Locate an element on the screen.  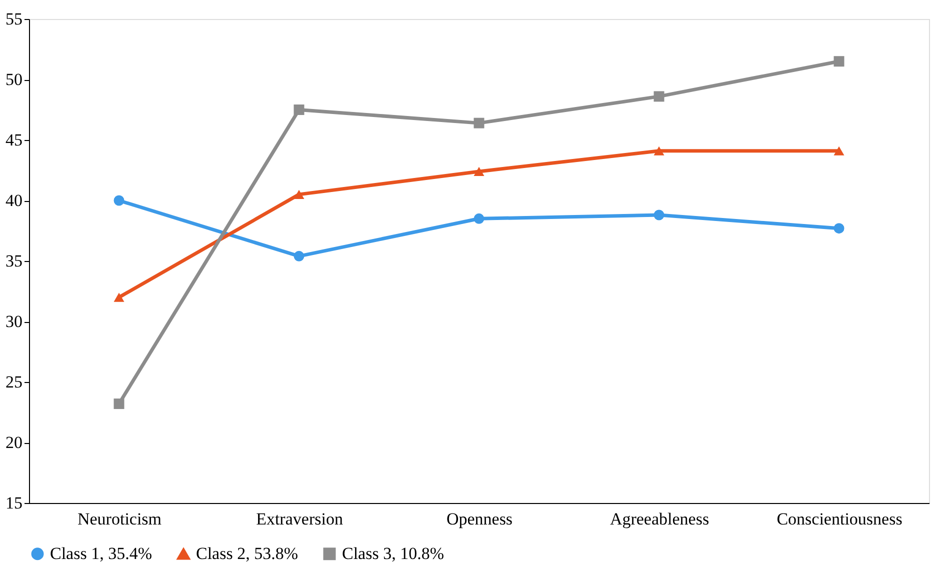
x-tick-label: Extraversion is located at coordinates (300, 519).